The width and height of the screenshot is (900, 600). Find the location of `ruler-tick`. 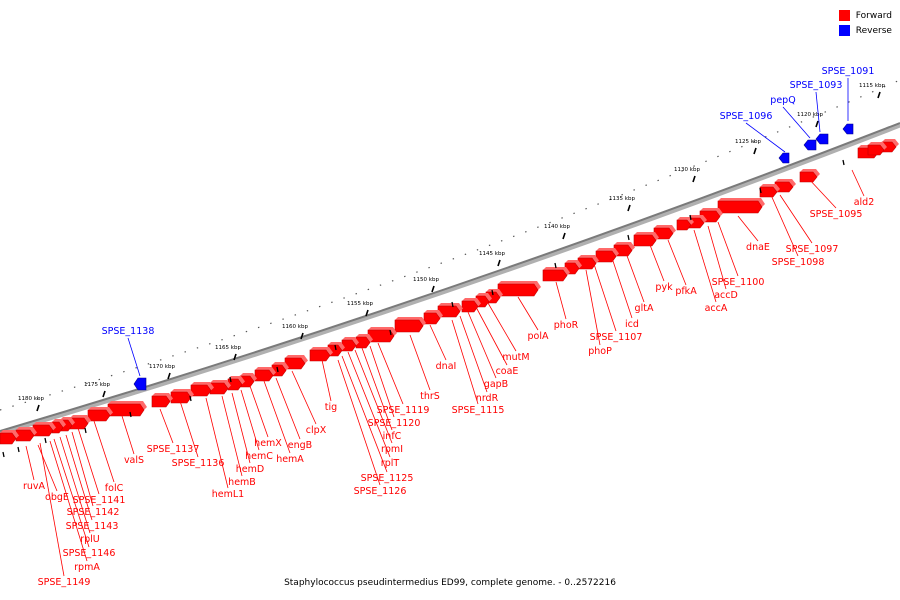

ruler-tick is located at coordinates (38, 408).